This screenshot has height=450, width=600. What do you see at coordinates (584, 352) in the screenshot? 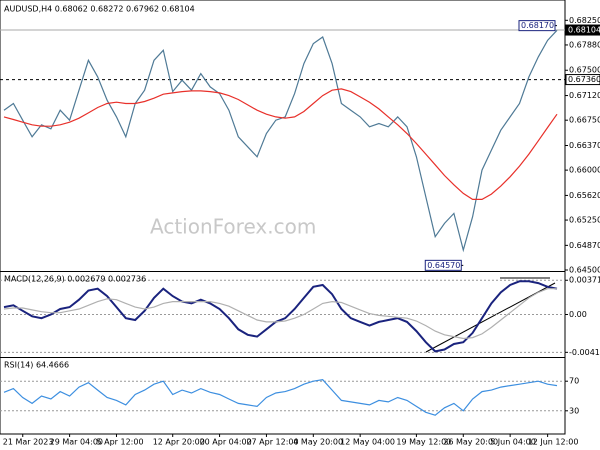
I see `y-tick-label: -0.004102` at bounding box center [584, 352].